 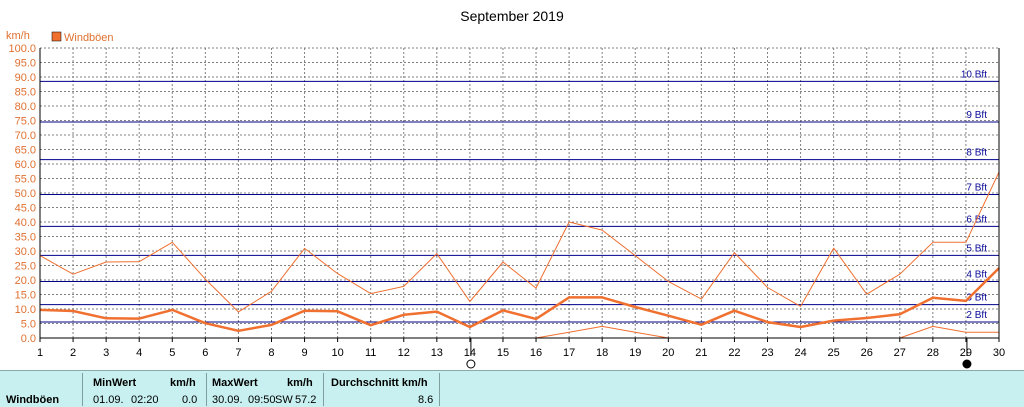 What do you see at coordinates (966, 353) in the screenshot?
I see `x-tick-label: 29` at bounding box center [966, 353].